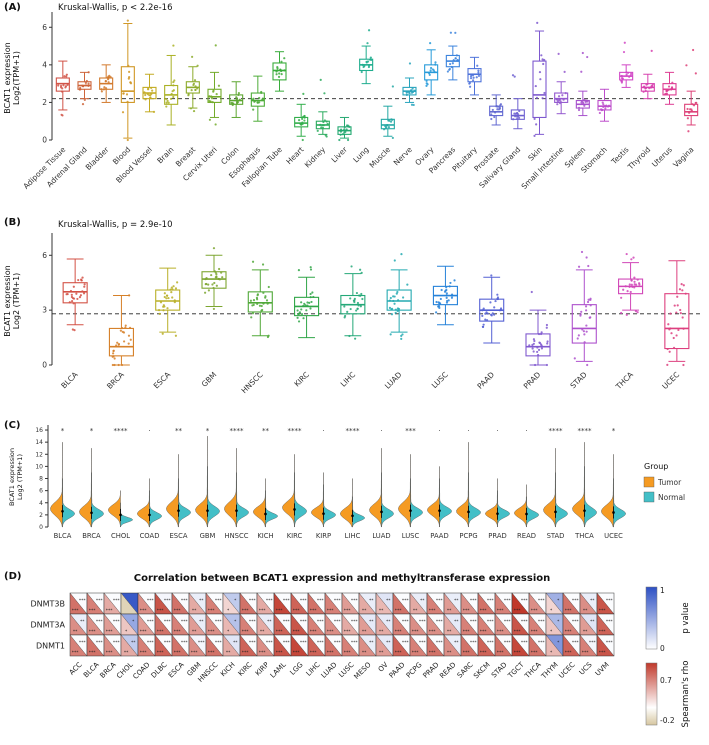 The height and width of the screenshot is (745, 709). I want to click on y-tick-label: 6, so click(41, 491).